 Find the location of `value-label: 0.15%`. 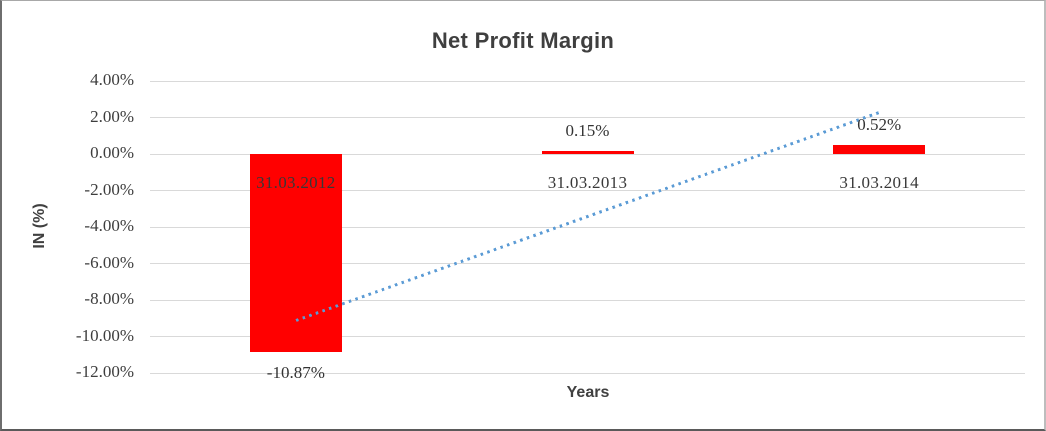

value-label: 0.15% is located at coordinates (587, 131).